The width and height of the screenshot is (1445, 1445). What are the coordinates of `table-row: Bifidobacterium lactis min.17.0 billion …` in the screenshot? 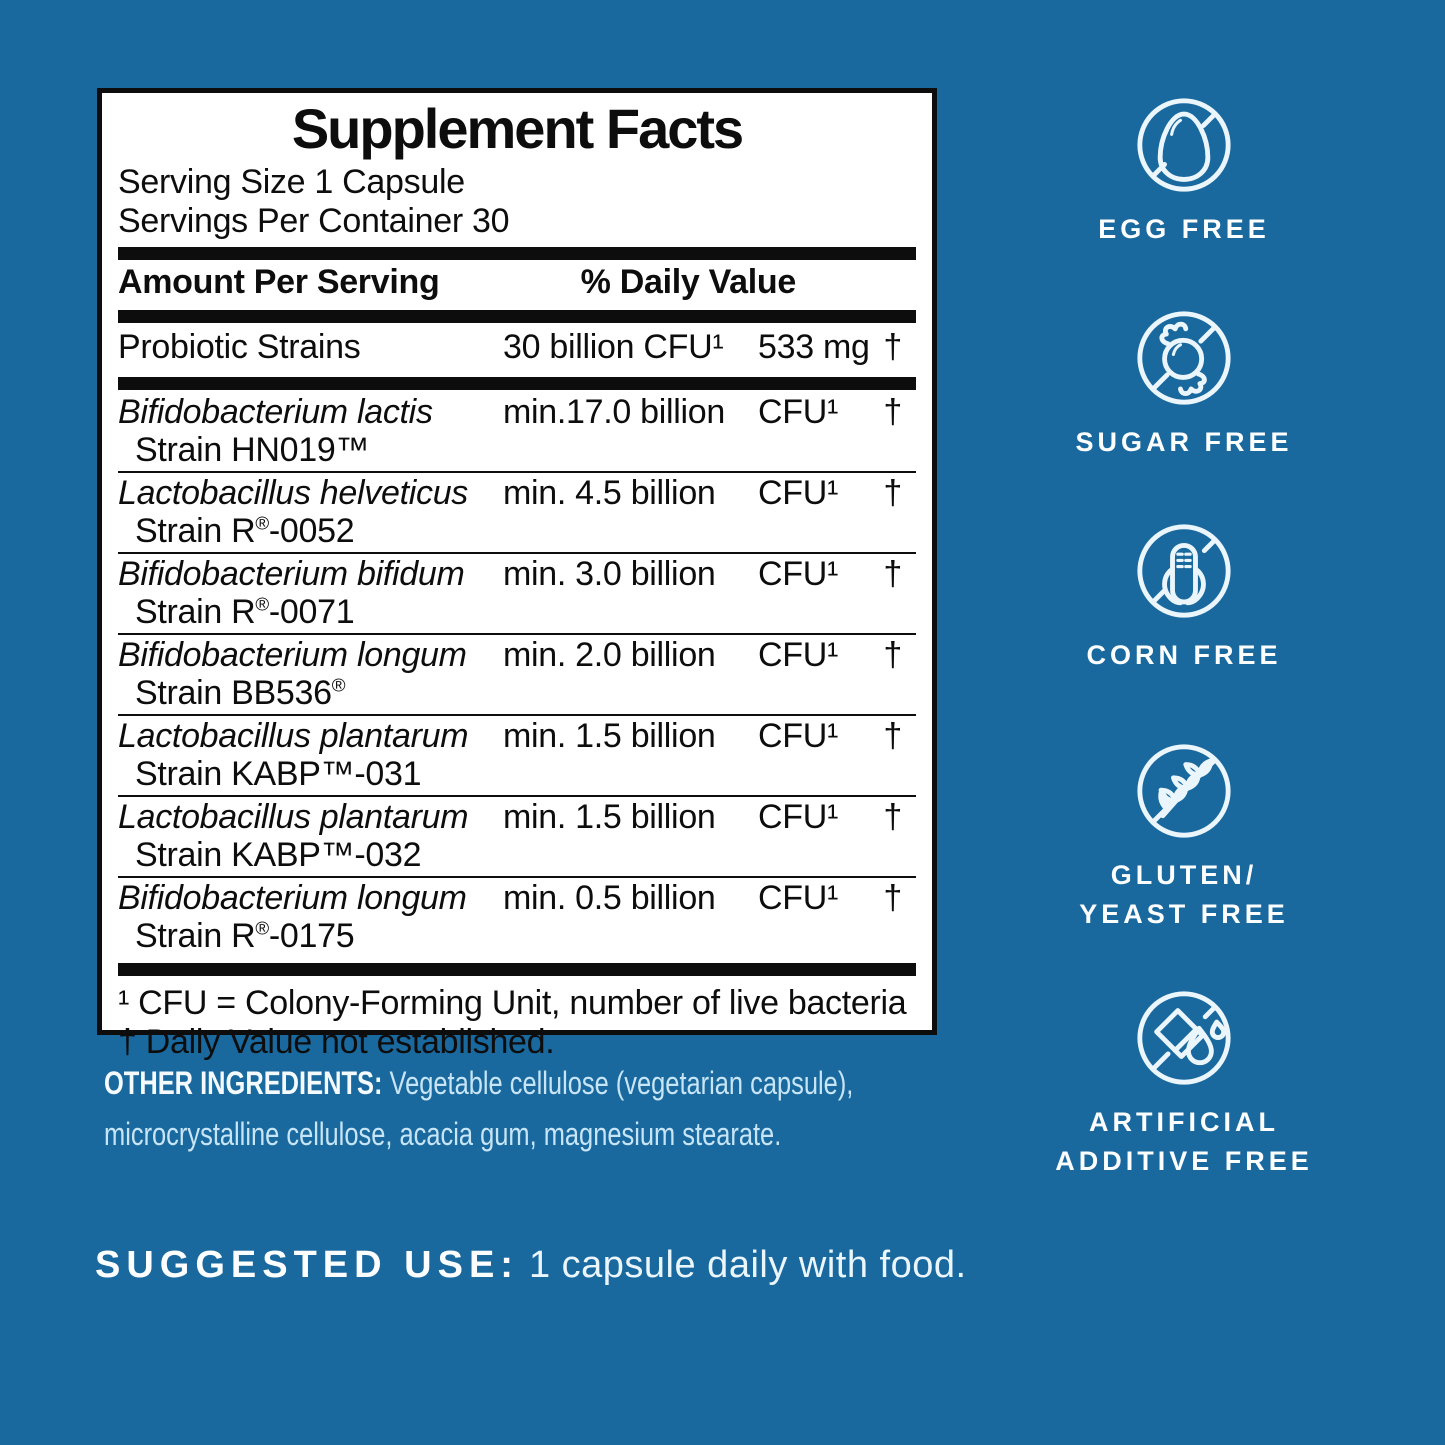 It's located at (517, 431).